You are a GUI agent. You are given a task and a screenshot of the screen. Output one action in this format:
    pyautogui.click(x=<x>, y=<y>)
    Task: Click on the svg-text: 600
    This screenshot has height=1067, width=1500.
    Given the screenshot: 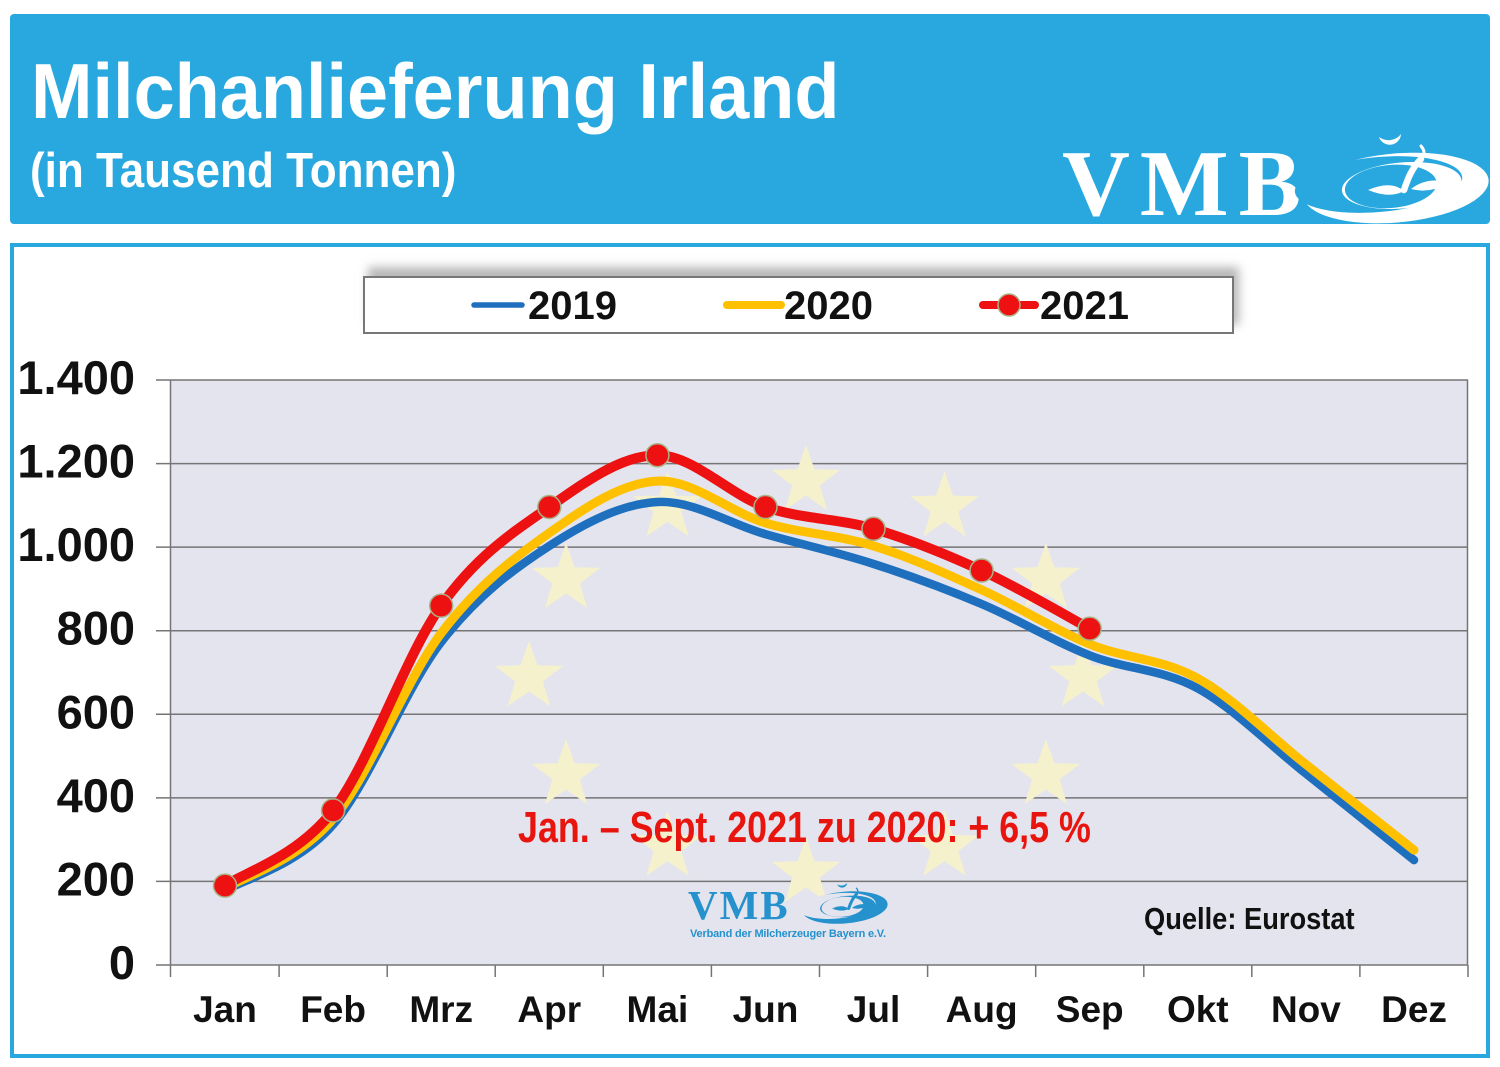 What is the action you would take?
    pyautogui.click(x=96, y=711)
    